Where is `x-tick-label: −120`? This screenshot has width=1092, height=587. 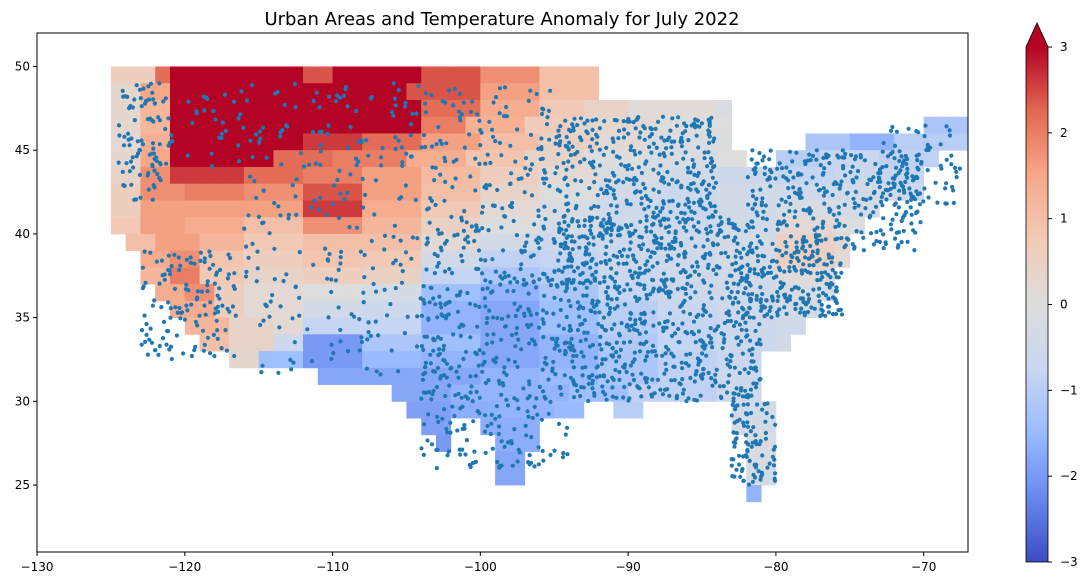 x-tick-label: −120 is located at coordinates (184, 567).